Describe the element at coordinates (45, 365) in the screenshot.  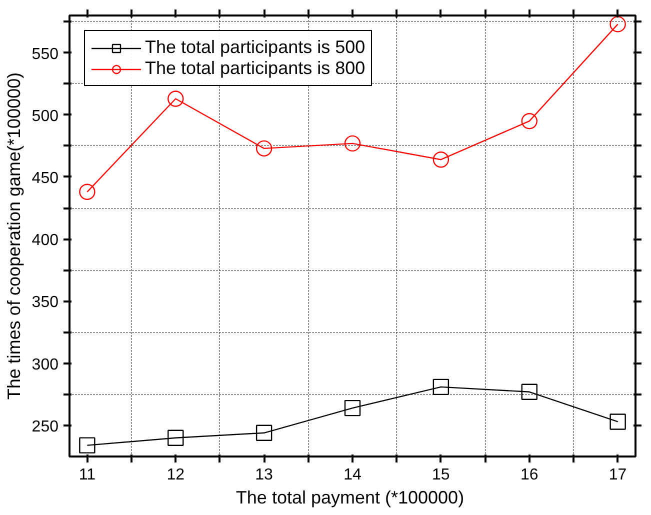
I see `y-tick-label: 300` at that location.